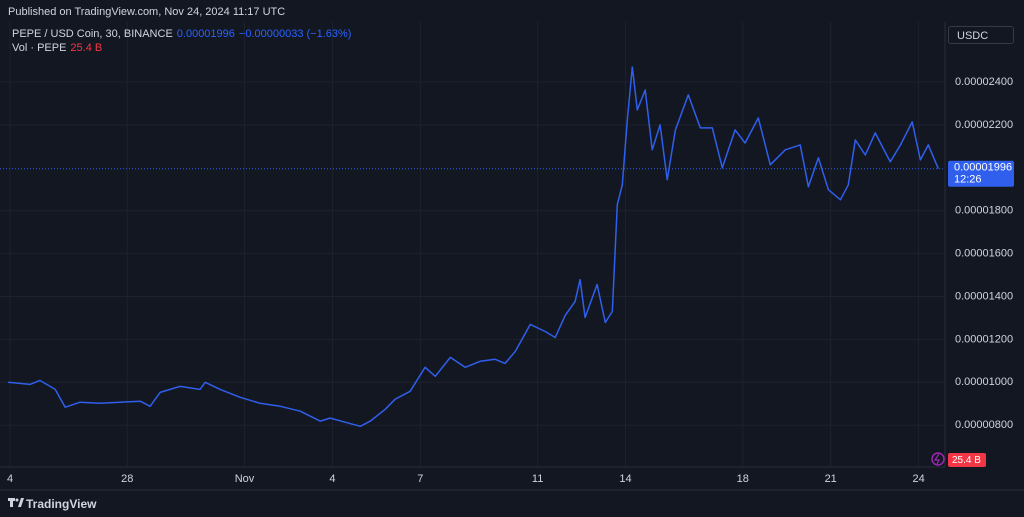 The width and height of the screenshot is (1024, 517). What do you see at coordinates (86, 48) in the screenshot?
I see `volume-value: 25.4 B` at bounding box center [86, 48].